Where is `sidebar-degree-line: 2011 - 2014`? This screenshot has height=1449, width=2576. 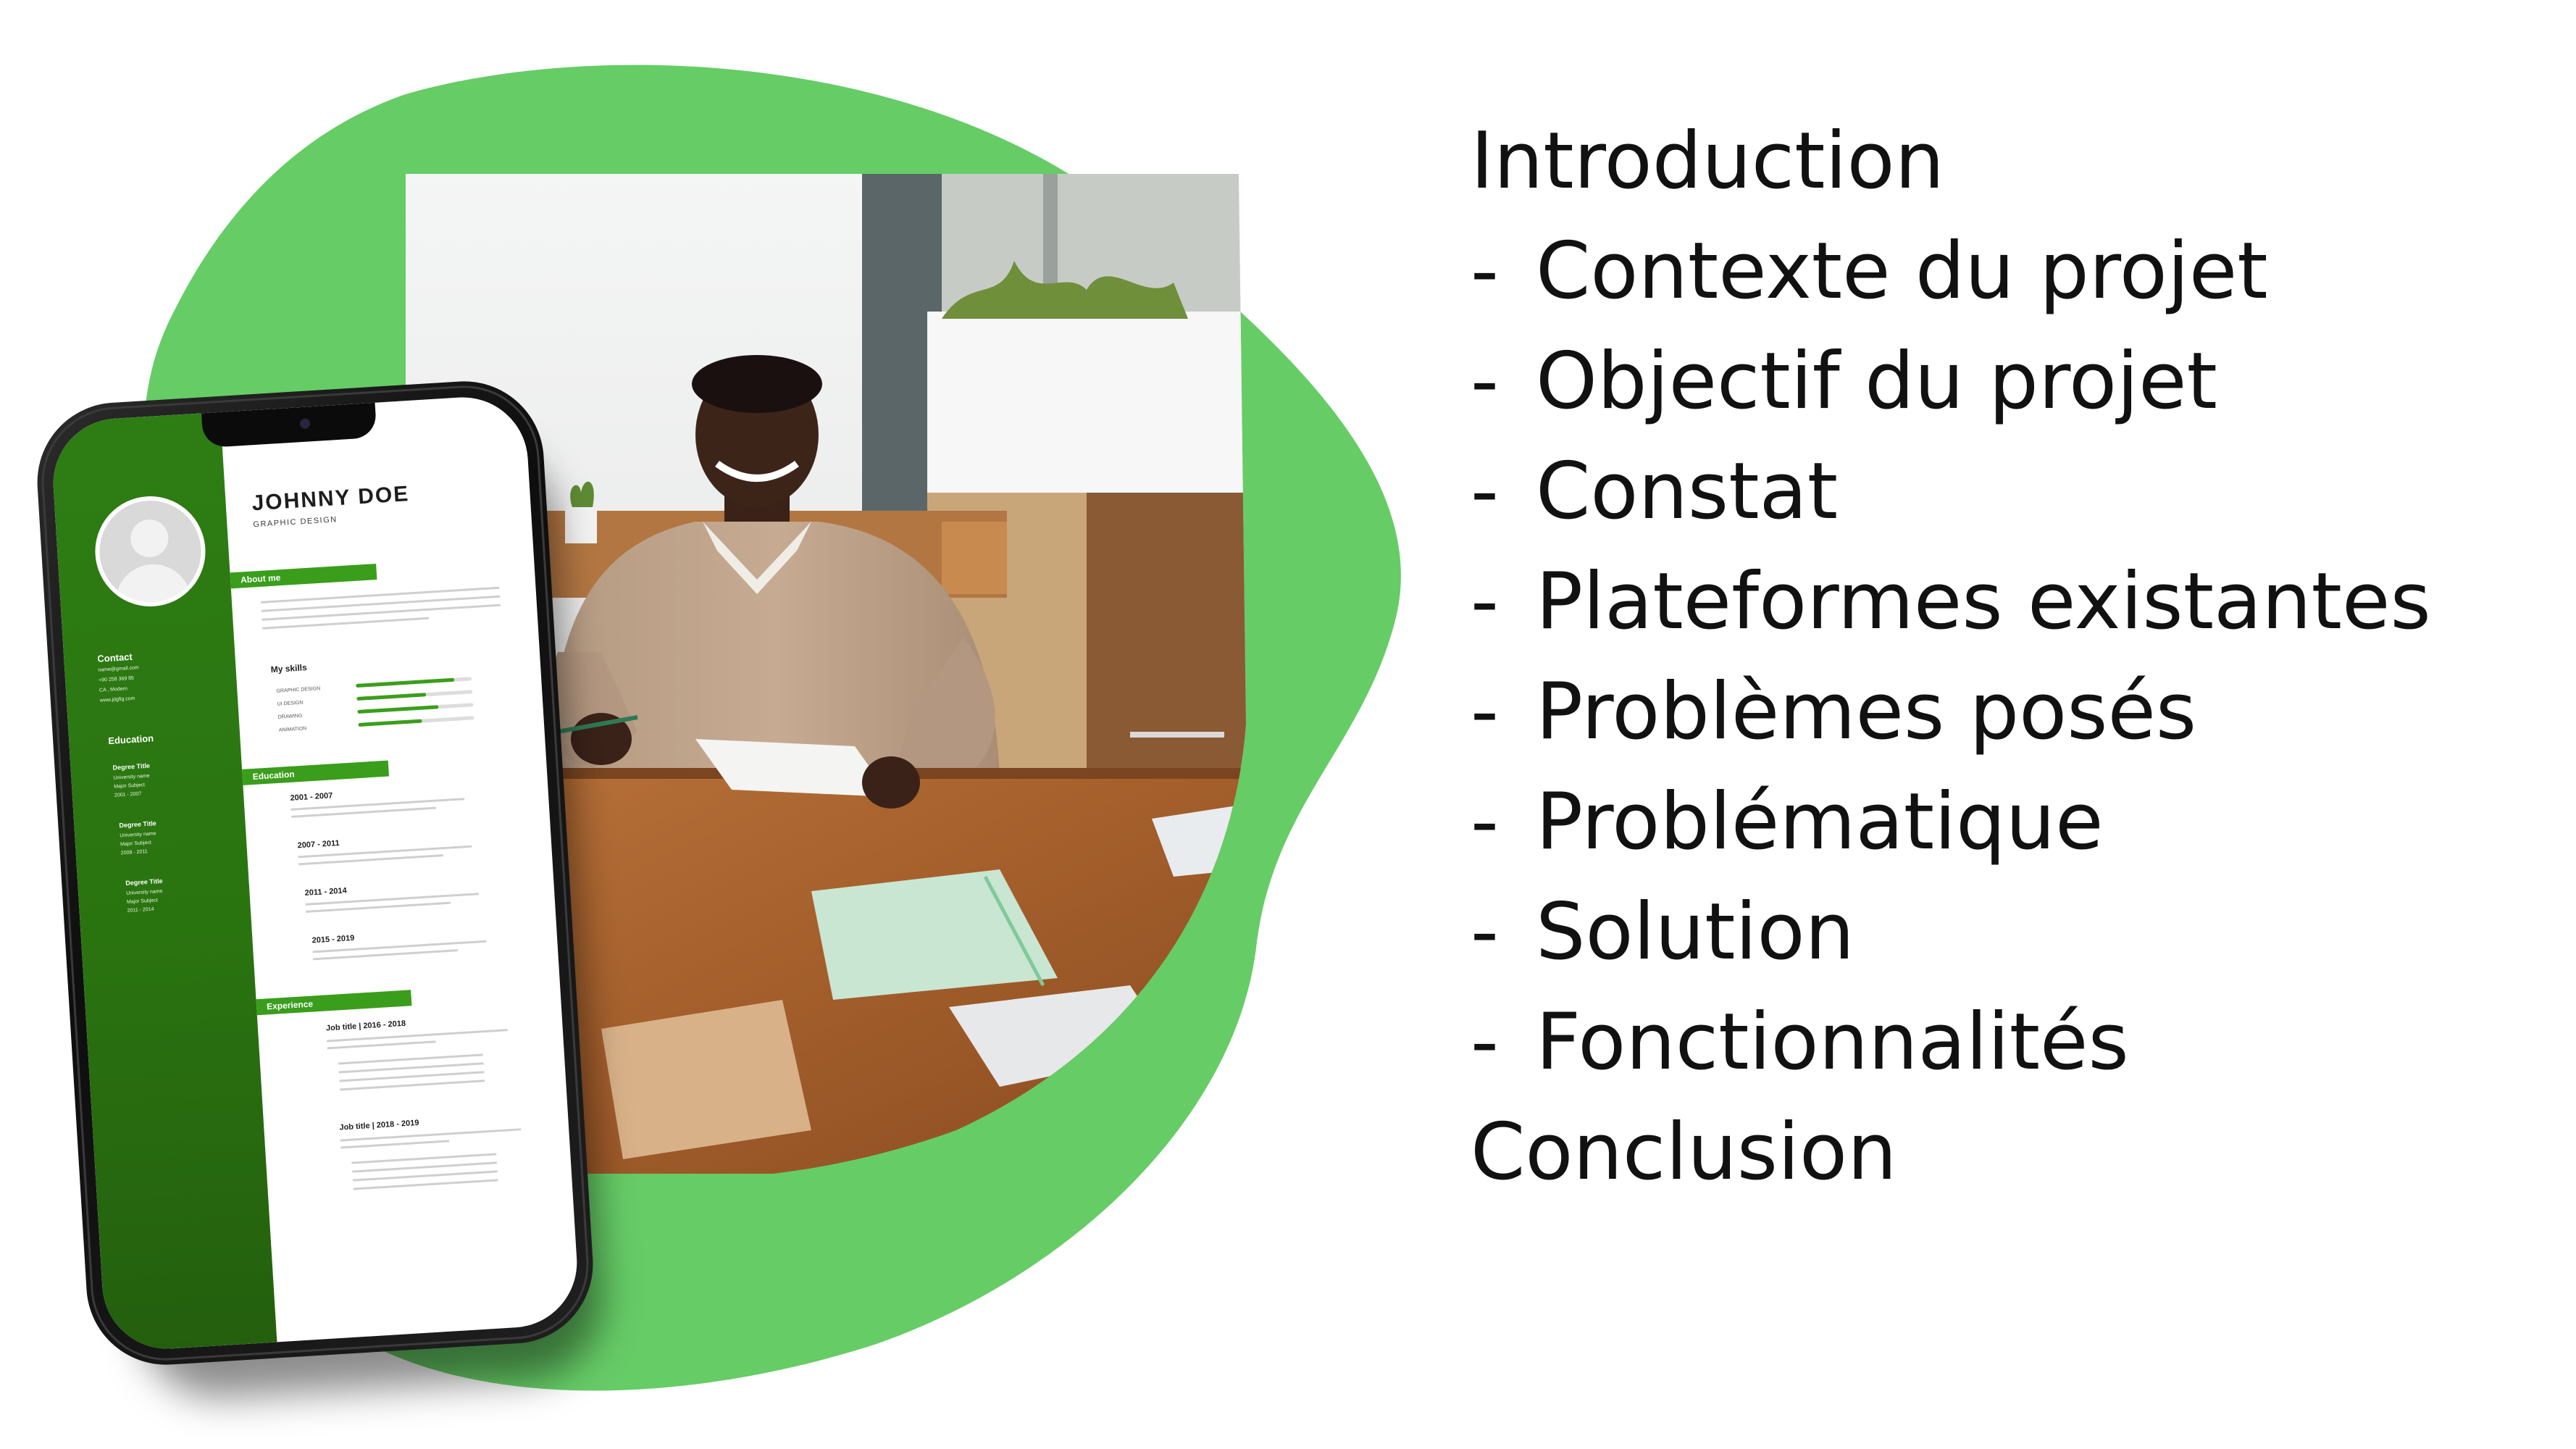 sidebar-degree-line: 2011 - 2014 is located at coordinates (140, 910).